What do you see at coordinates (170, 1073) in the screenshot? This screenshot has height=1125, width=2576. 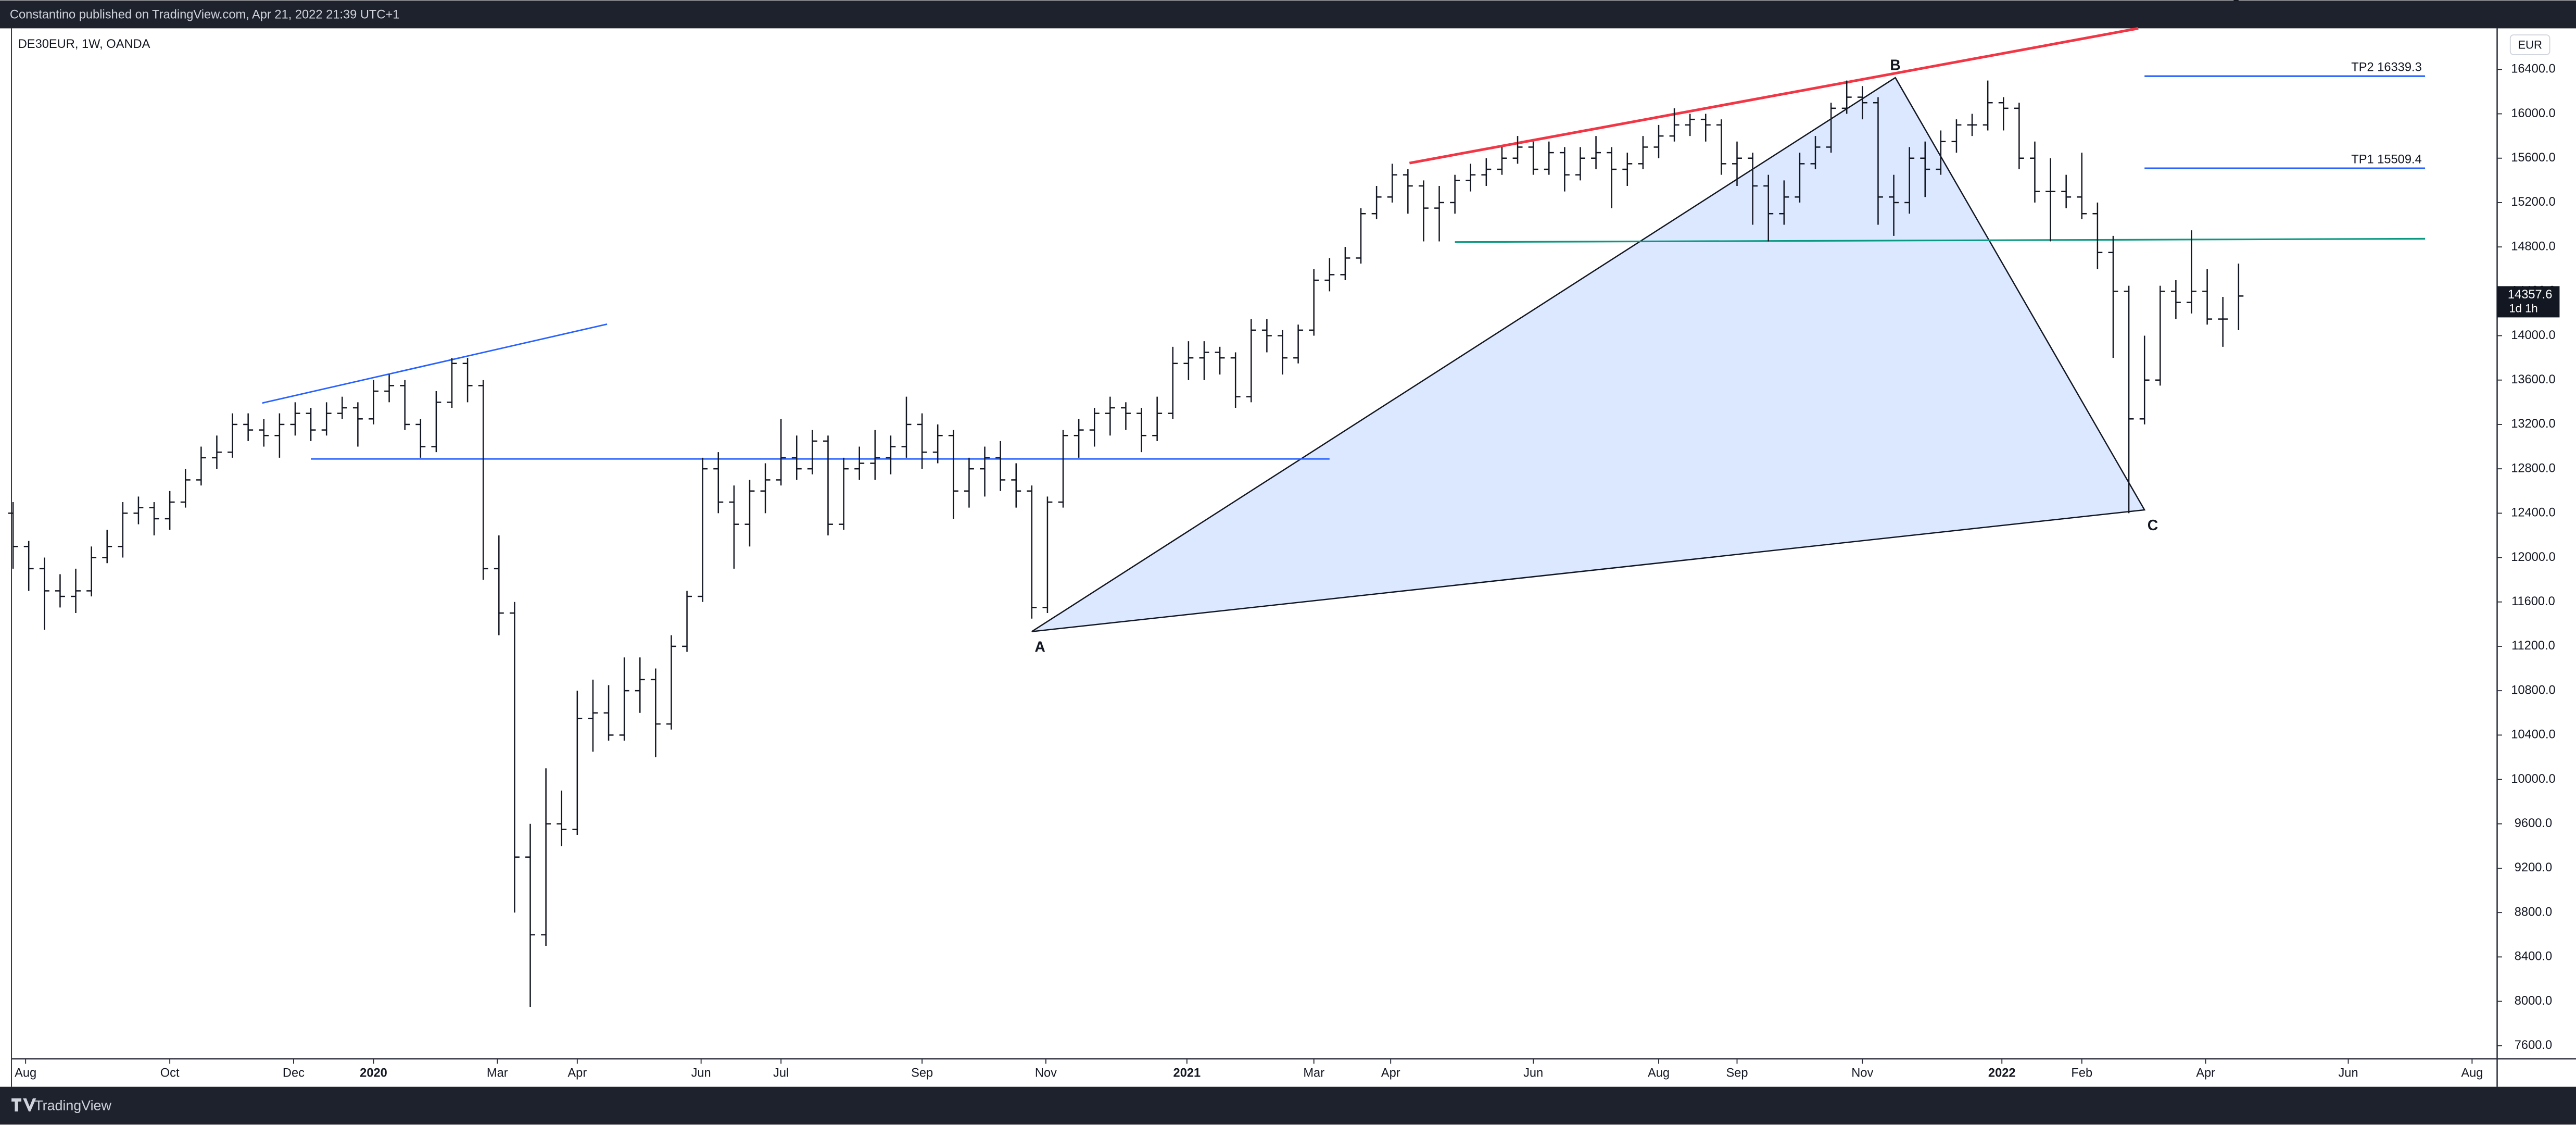 I see `x-tick-label: Oct` at bounding box center [170, 1073].